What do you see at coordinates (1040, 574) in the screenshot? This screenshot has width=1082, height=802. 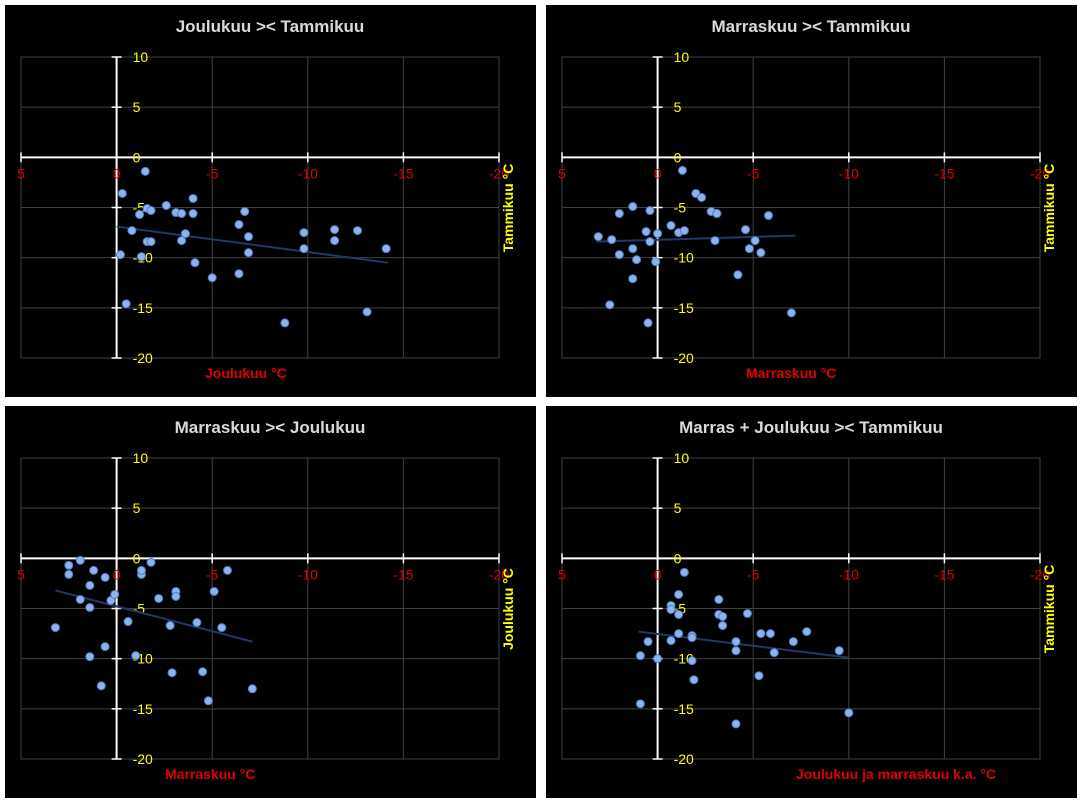 I see `x-tick-label: -20` at bounding box center [1040, 574].